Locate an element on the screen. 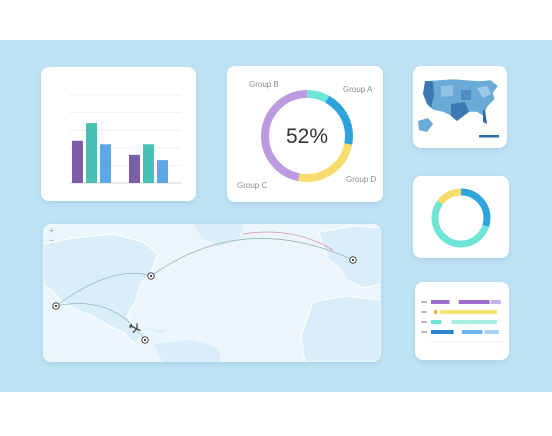 This screenshot has width=552, height=436. us-choropleth-map is located at coordinates (458, 108).